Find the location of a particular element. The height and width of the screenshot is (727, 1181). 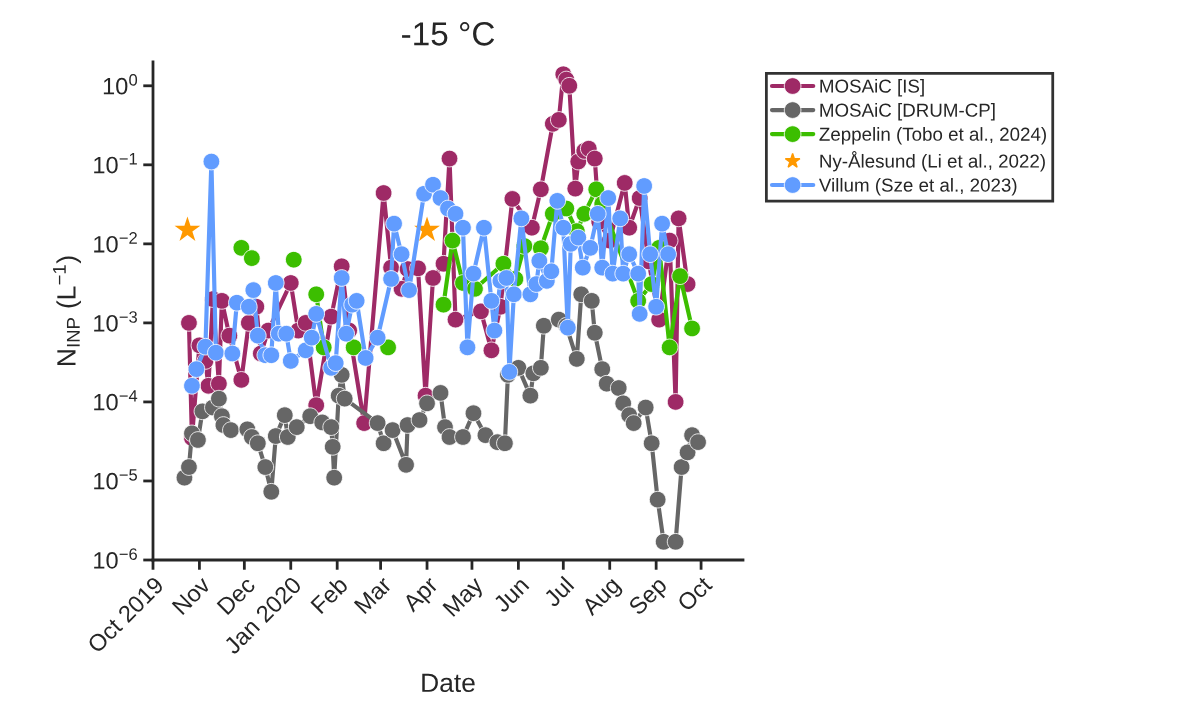

y-tick-label: 10$^{0}$ is located at coordinates (120, 84).